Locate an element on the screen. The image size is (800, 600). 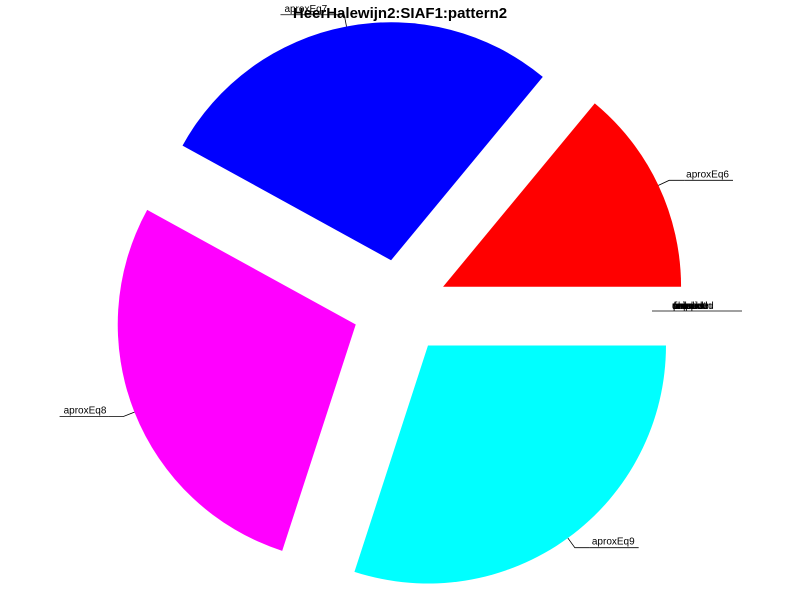
leader-line-aproxEq9 is located at coordinates (579, 543).